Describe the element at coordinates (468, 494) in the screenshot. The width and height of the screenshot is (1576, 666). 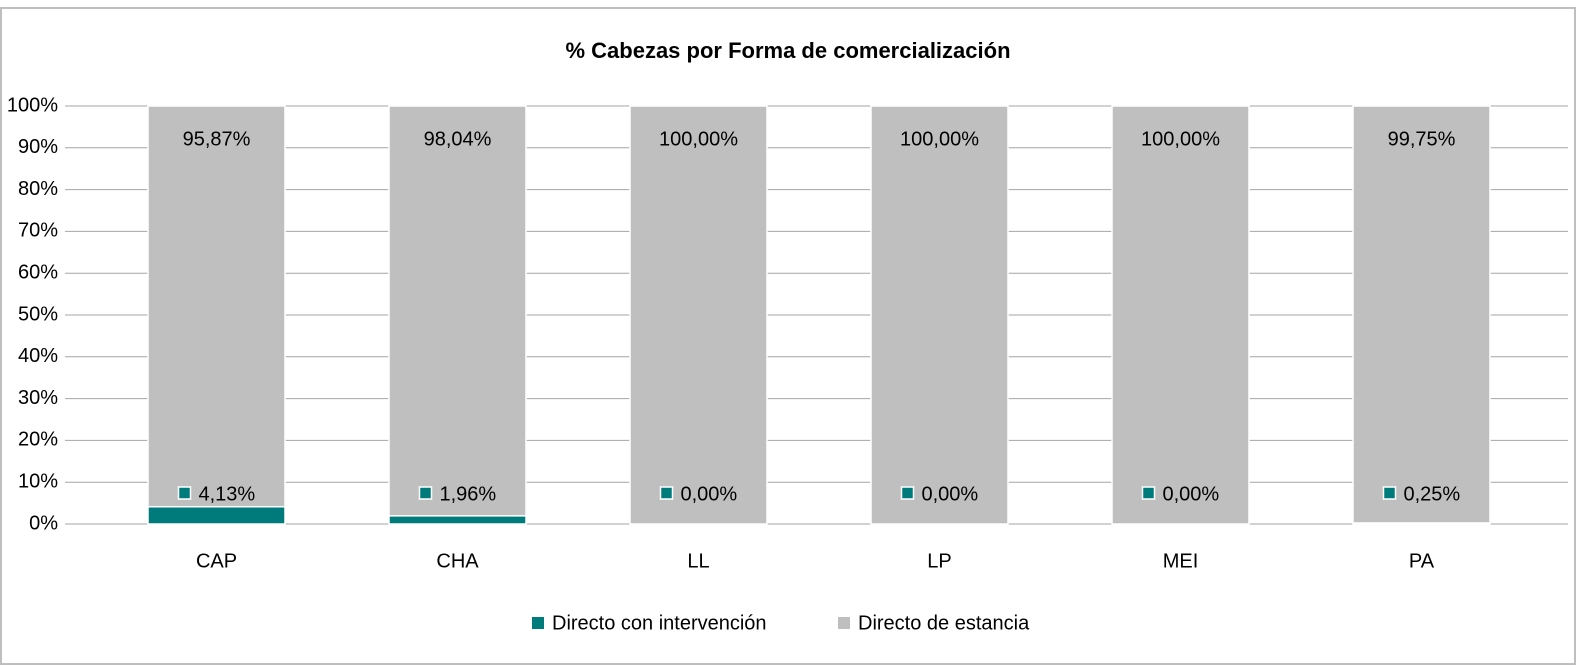
I see `data-label: 1,96%` at that location.